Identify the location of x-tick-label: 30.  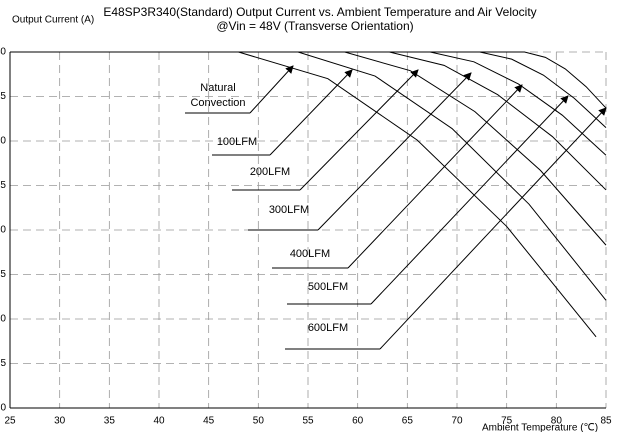
(60, 421).